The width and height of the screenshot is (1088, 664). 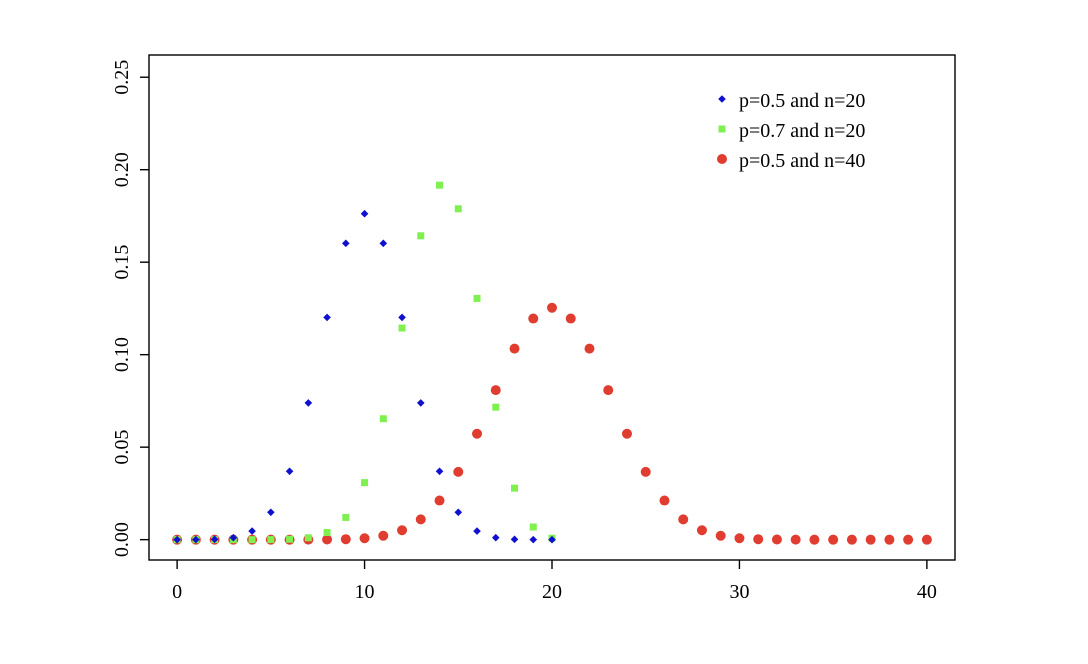 What do you see at coordinates (927, 592) in the screenshot?
I see `x-tick-label: 40` at bounding box center [927, 592].